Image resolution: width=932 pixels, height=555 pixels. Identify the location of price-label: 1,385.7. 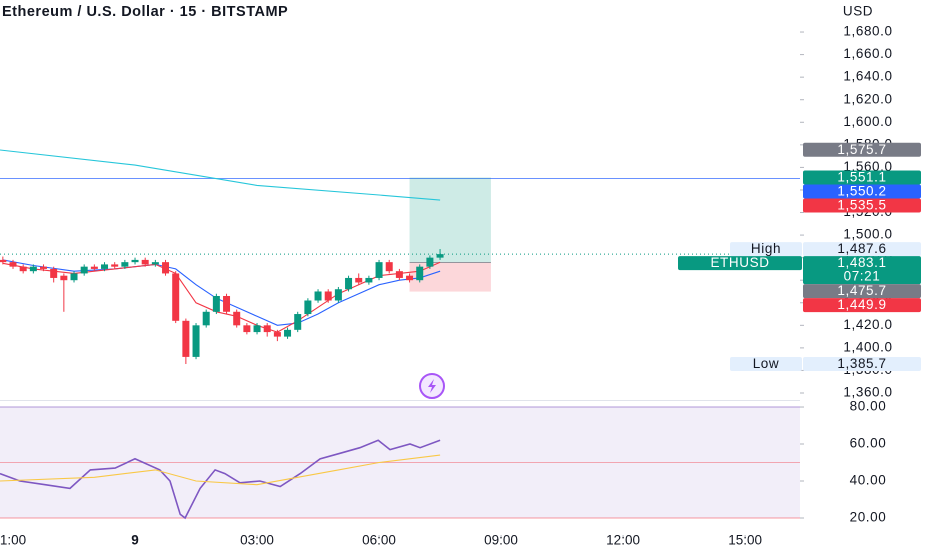
(861, 363).